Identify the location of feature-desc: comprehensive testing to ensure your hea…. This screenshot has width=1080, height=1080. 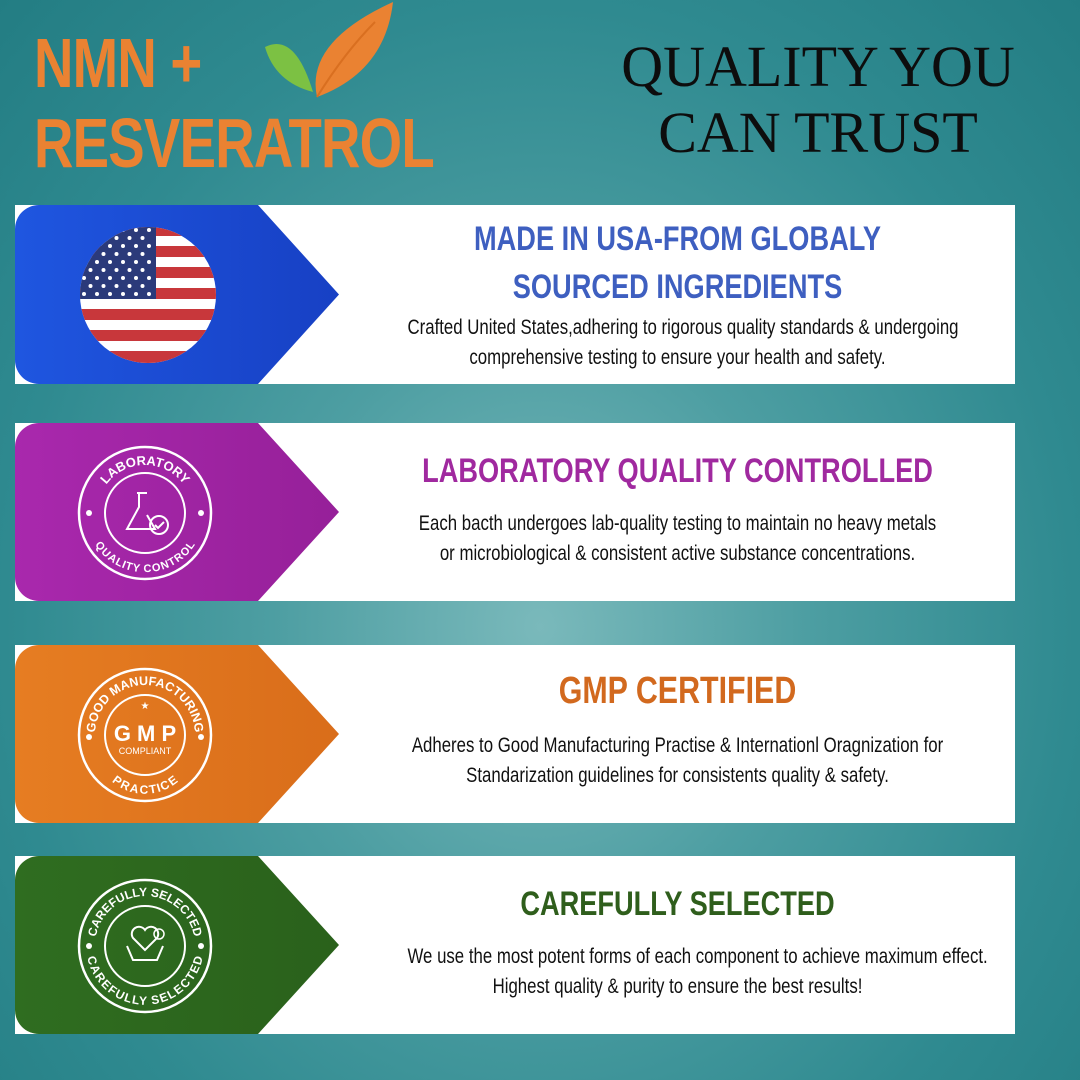
(677, 357).